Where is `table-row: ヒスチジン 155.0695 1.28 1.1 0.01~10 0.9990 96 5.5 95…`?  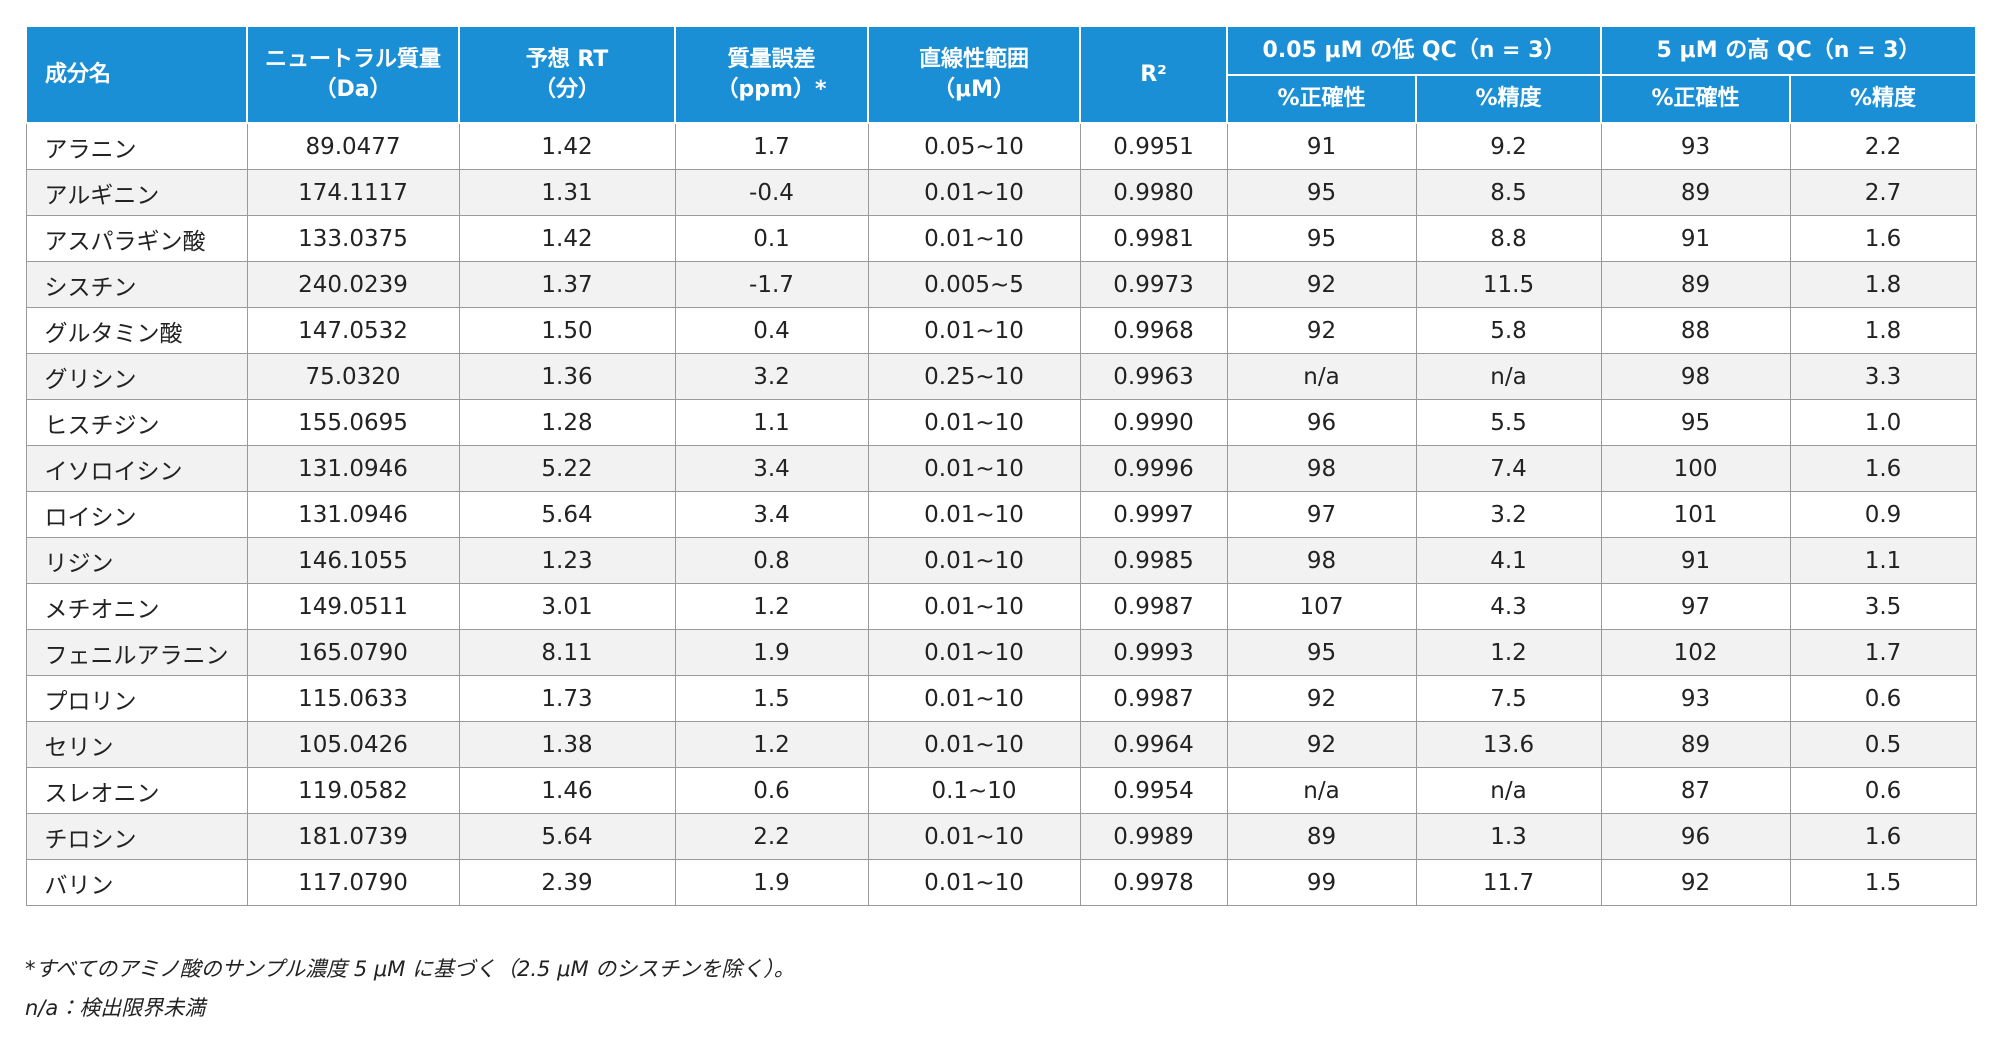 table-row: ヒスチジン 155.0695 1.28 1.1 0.01~10 0.9990 96 5.5 95… is located at coordinates (1001, 422).